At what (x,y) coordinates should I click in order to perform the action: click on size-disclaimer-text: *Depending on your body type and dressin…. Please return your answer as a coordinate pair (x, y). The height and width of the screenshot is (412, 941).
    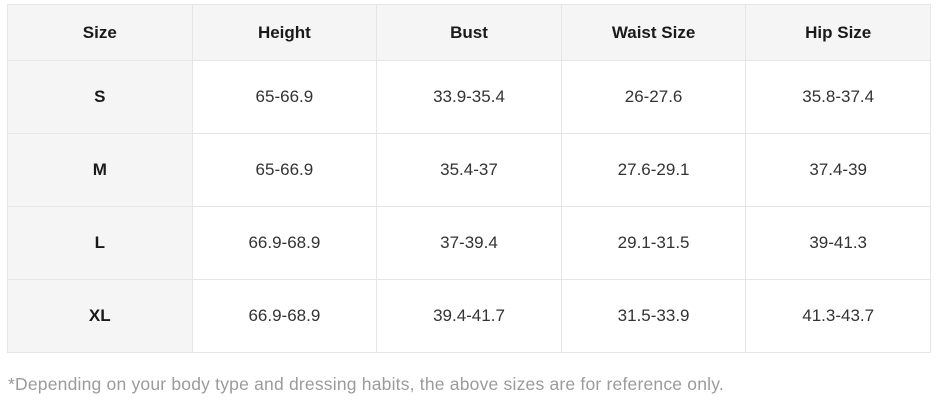
    Looking at the image, I should click on (366, 384).